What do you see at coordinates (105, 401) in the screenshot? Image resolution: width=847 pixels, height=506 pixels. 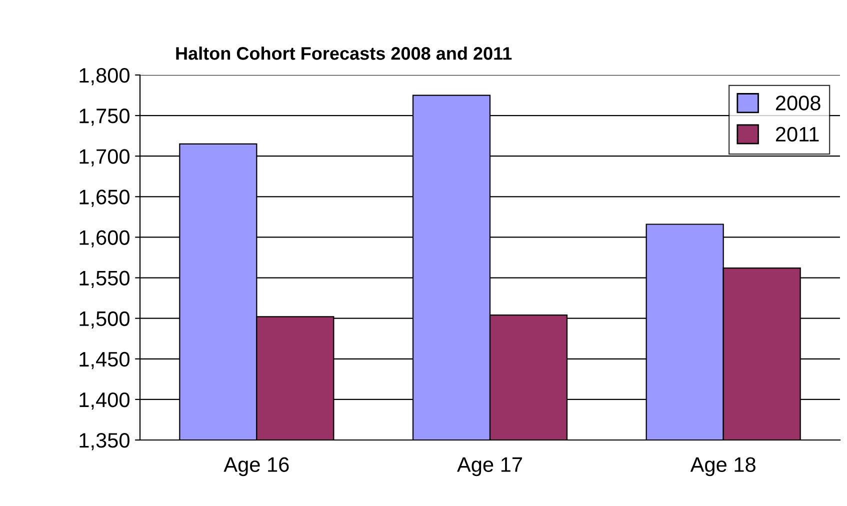 I see `y-tick-label: 1,400` at bounding box center [105, 401].